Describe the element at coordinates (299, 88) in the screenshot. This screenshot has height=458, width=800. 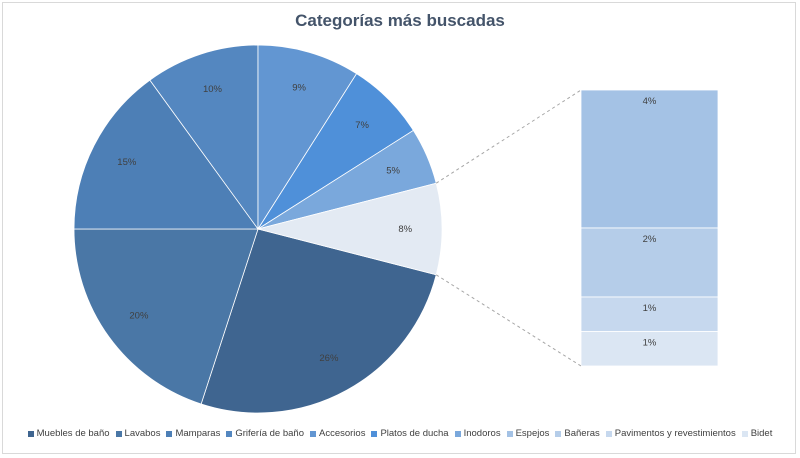
I see `pie-slice-4-label: 9%` at that location.